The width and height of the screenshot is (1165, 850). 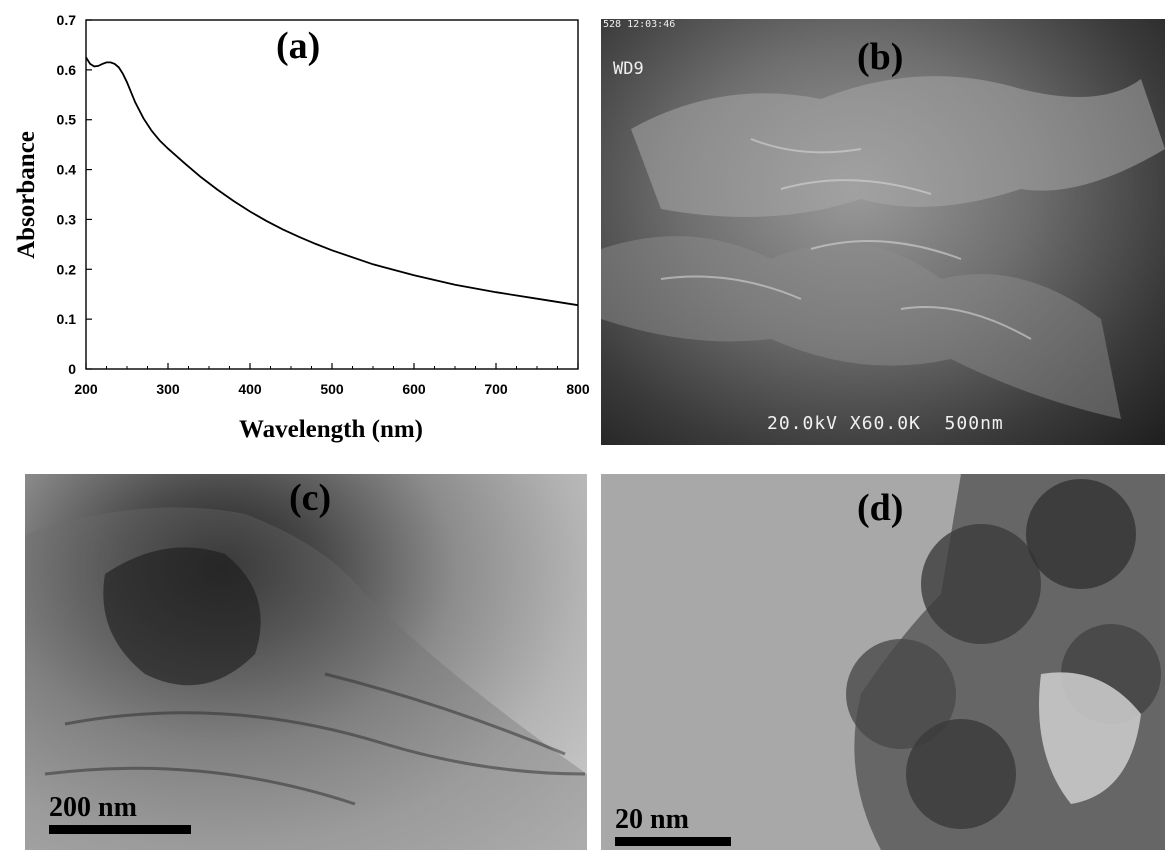 What do you see at coordinates (332, 181) in the screenshot?
I see `absorbance-curve` at bounding box center [332, 181].